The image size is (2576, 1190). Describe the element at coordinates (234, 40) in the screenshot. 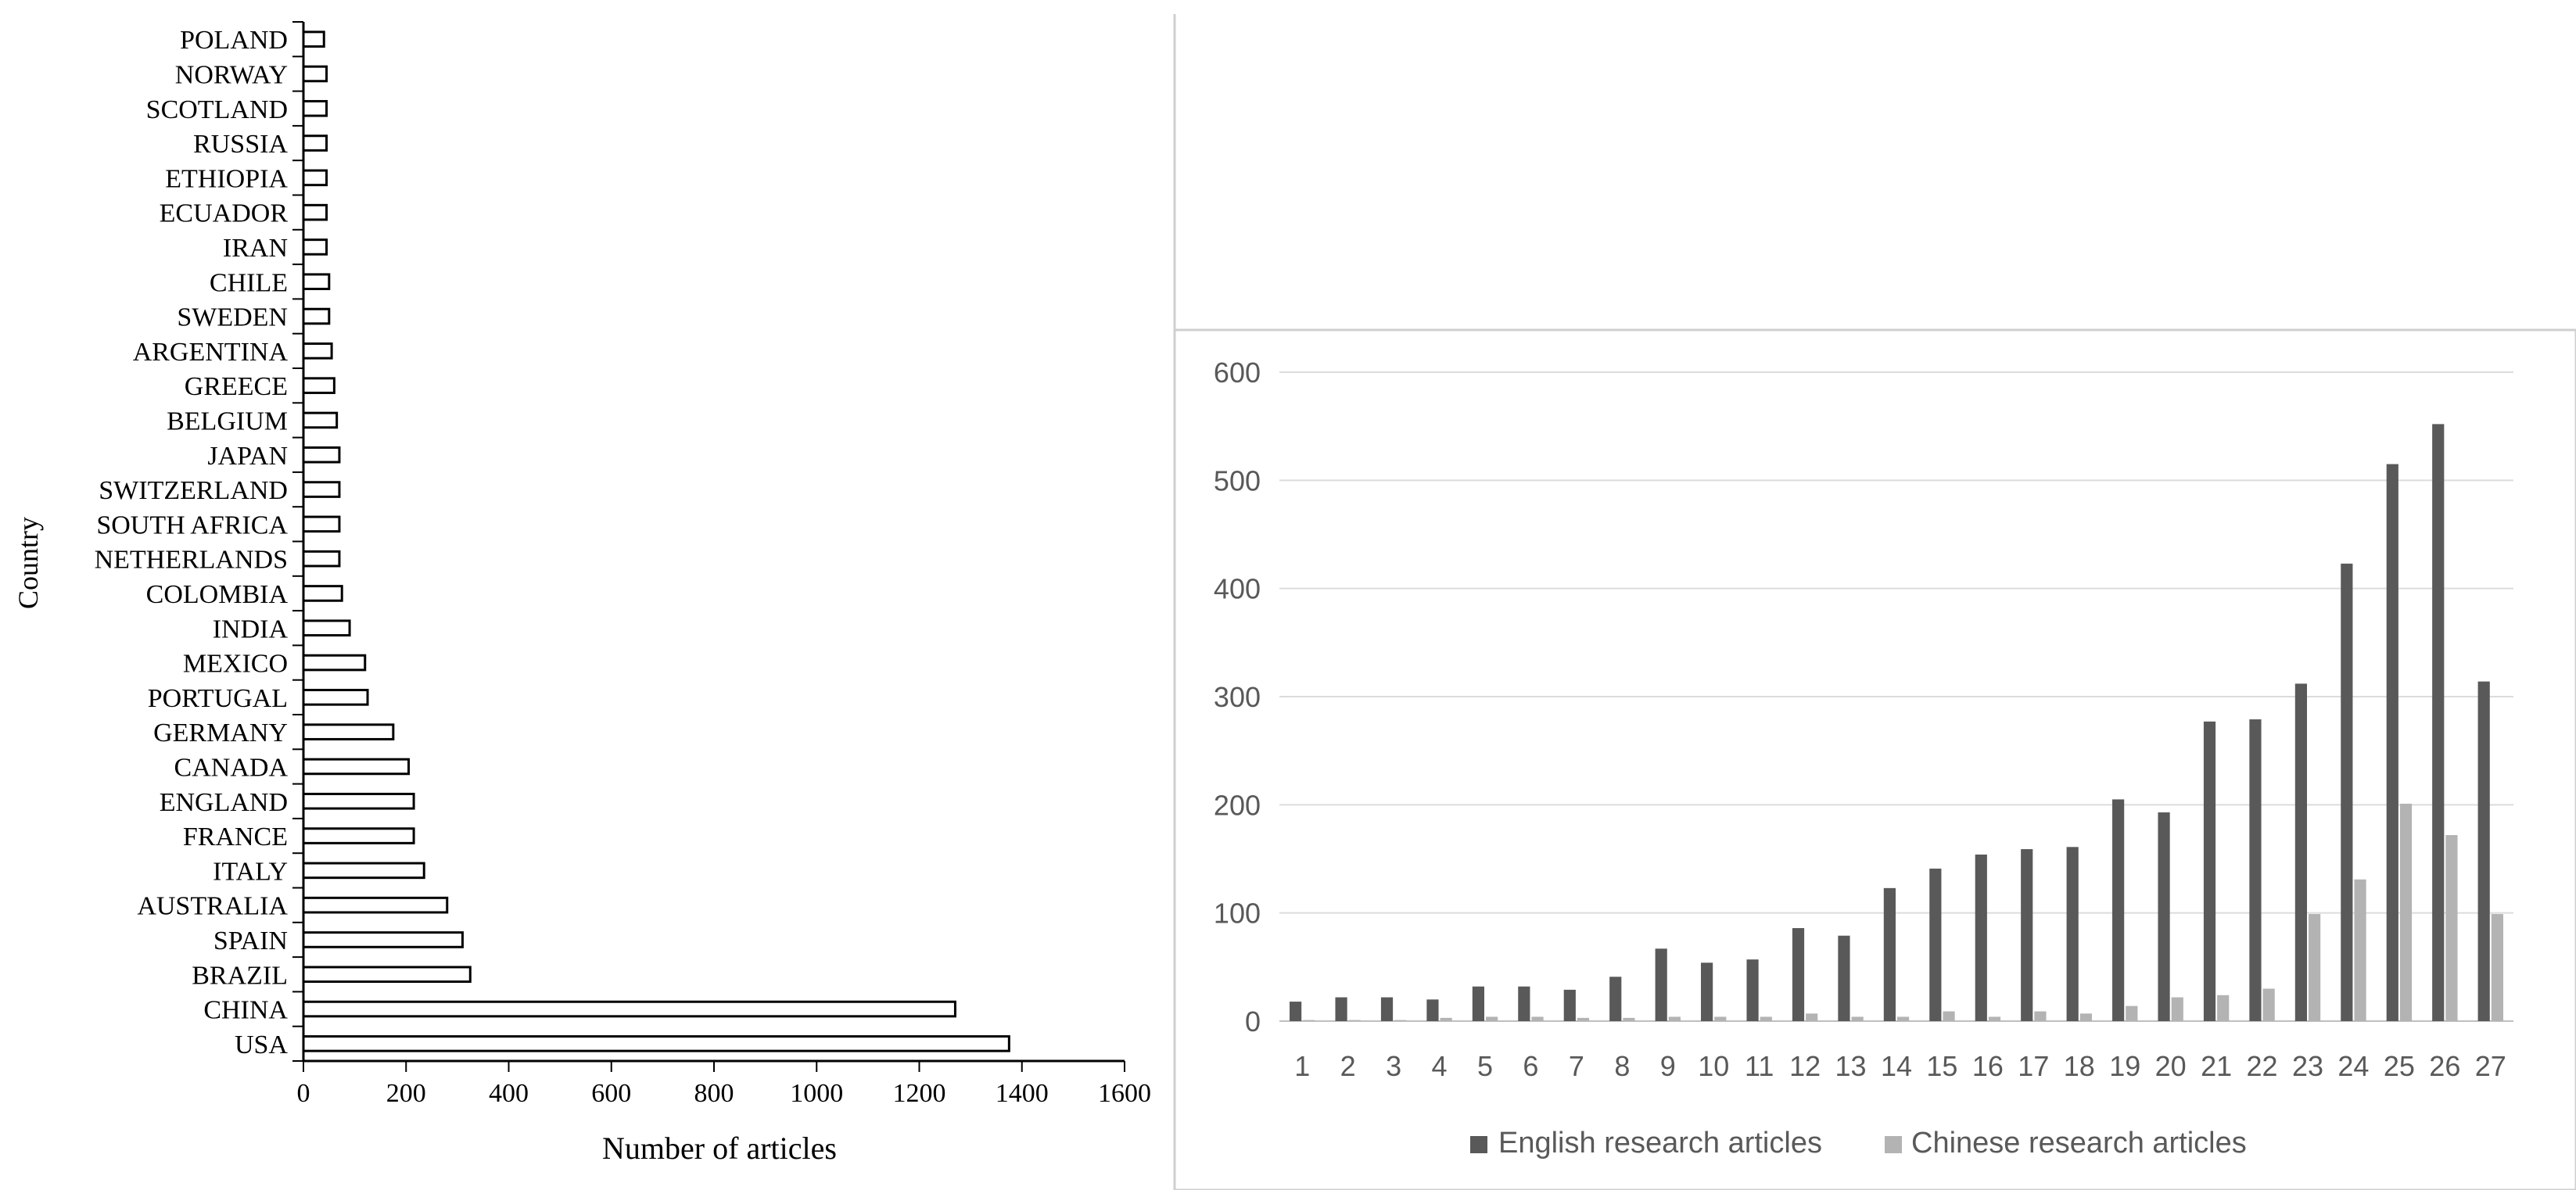

I see `country-label: POLAND` at that location.